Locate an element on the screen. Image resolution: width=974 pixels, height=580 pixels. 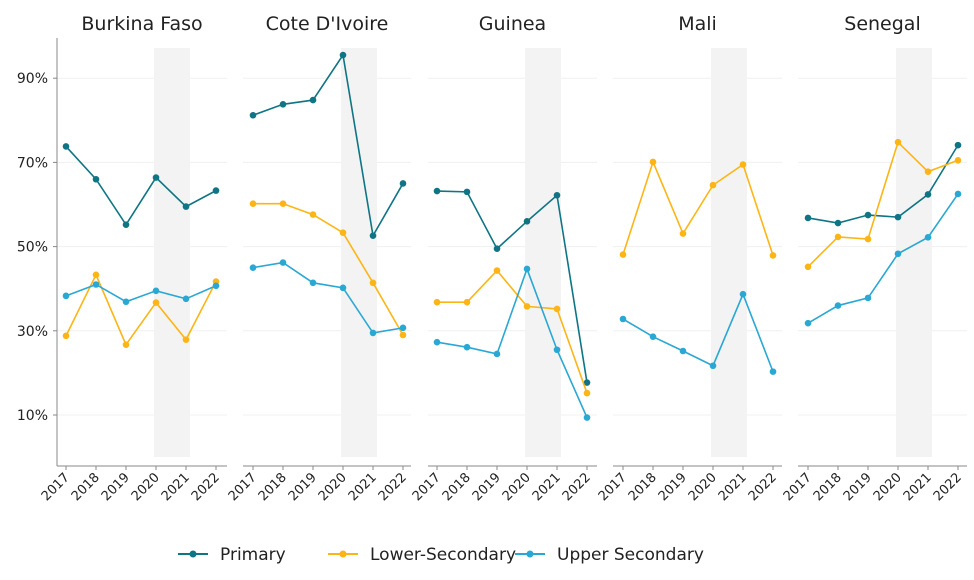
series-line-upper-secondary-senegal is located at coordinates (883, 258).